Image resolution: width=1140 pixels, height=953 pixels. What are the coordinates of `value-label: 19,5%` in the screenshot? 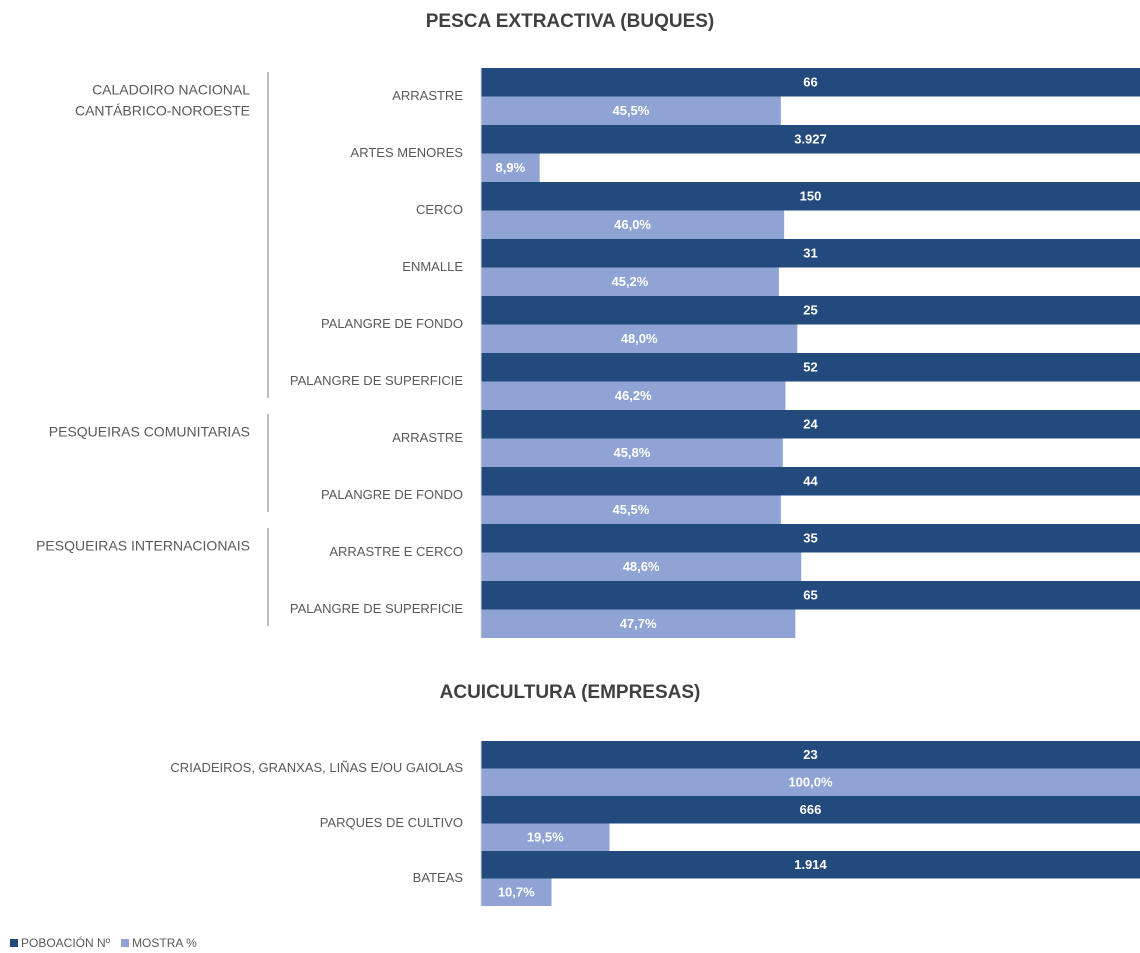 It's located at (545, 837).